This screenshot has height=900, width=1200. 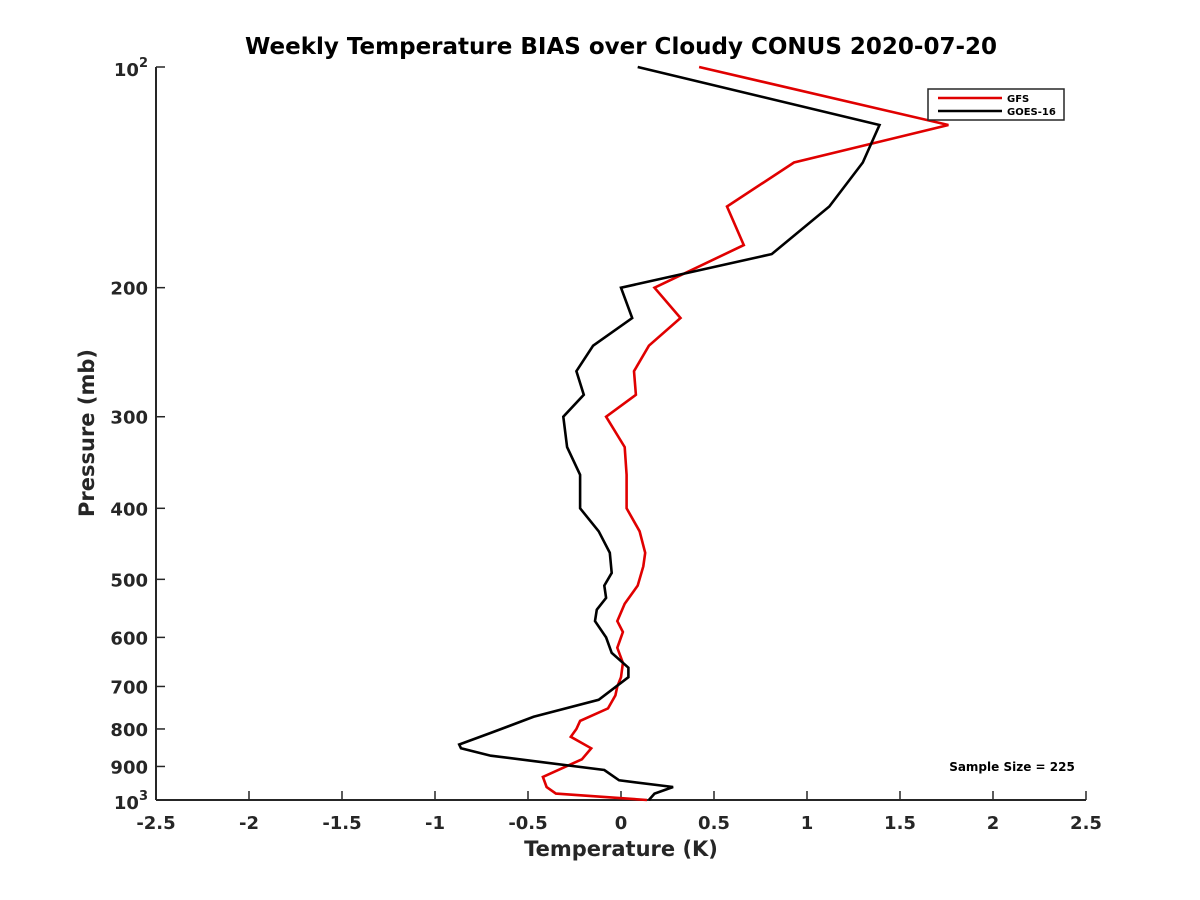 What do you see at coordinates (129, 580) in the screenshot?
I see `y-tick-label: 500` at bounding box center [129, 580].